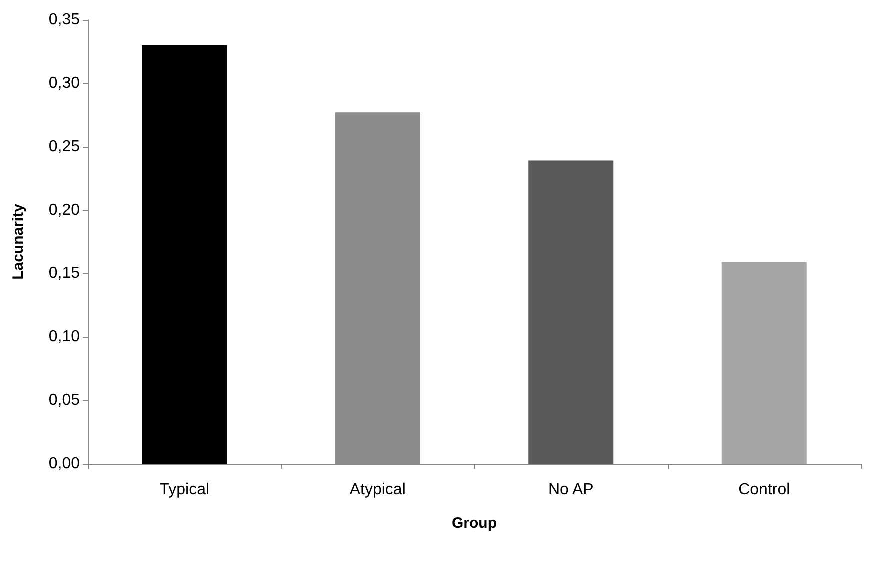 This screenshot has height=562, width=891. What do you see at coordinates (18, 241) in the screenshot?
I see `y-axis-title: Lacunarity` at bounding box center [18, 241].